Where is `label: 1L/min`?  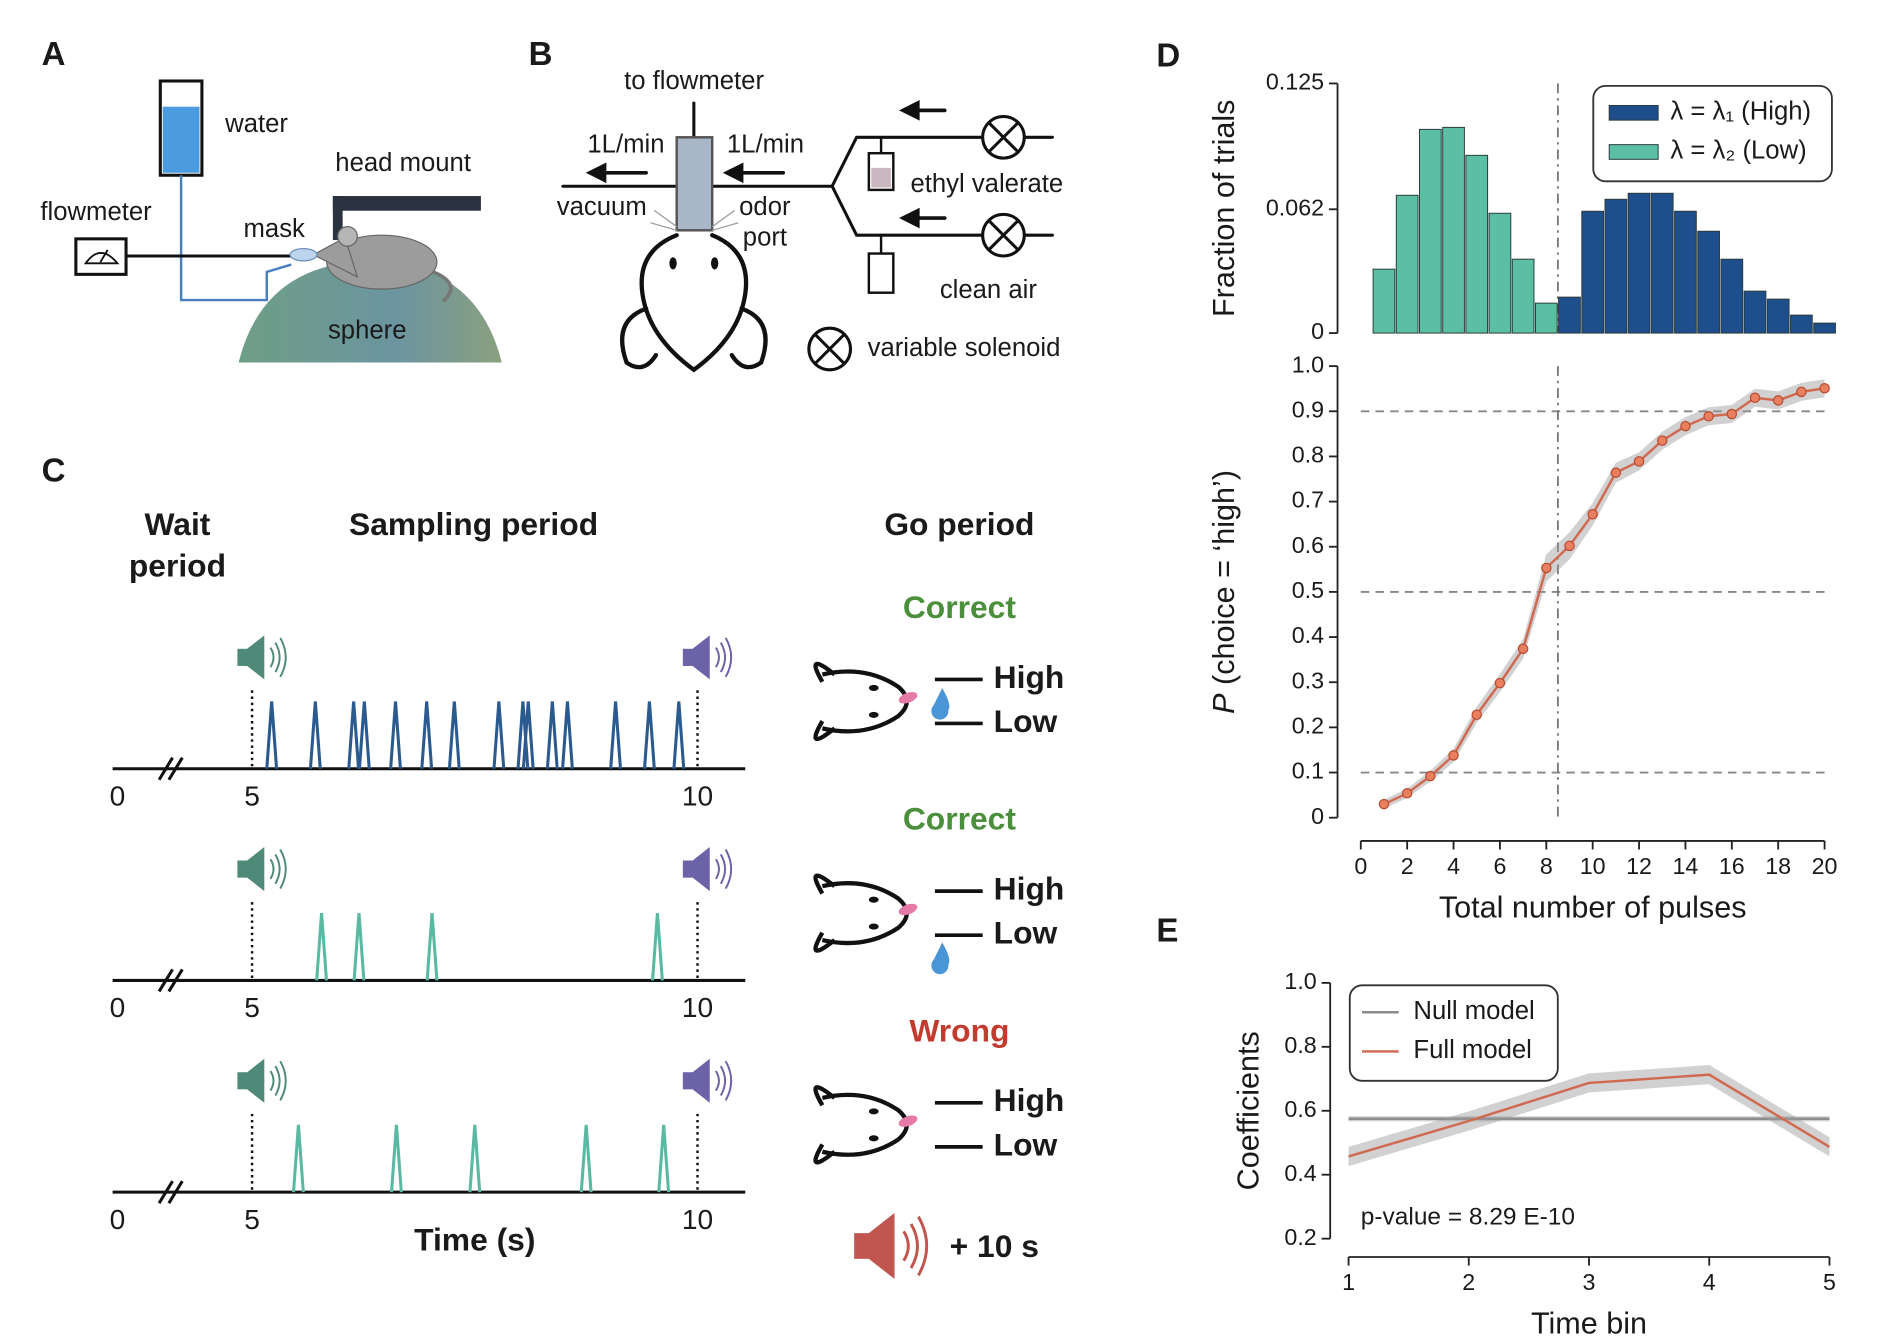
label: 1L/min is located at coordinates (625, 145).